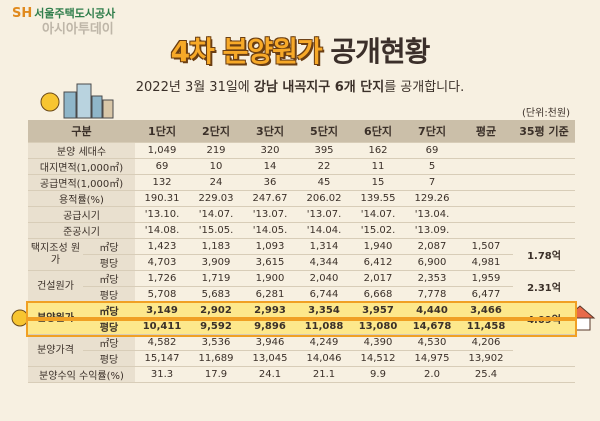  I want to click on cell: '15.02., so click(378, 230).